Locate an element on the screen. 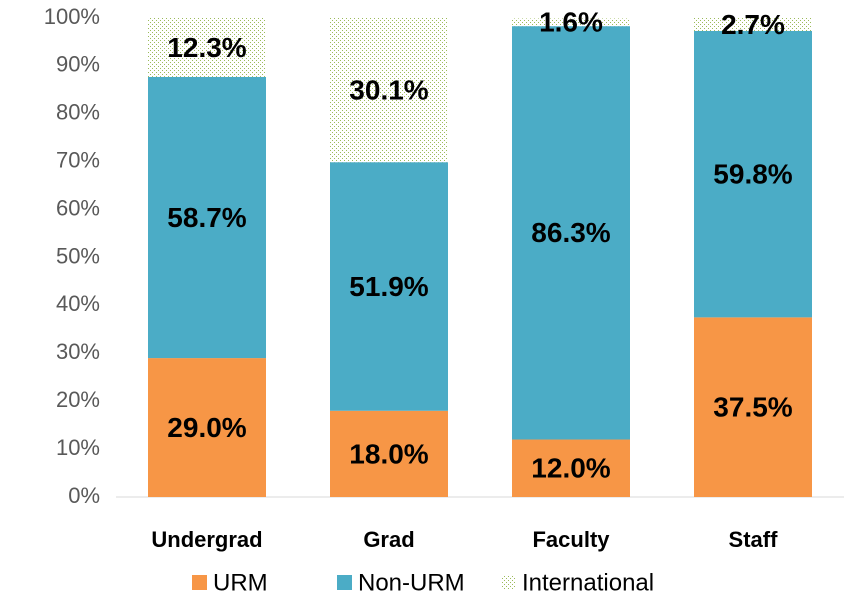 The image size is (845, 603). y-tick-label: 20% is located at coordinates (78, 399).